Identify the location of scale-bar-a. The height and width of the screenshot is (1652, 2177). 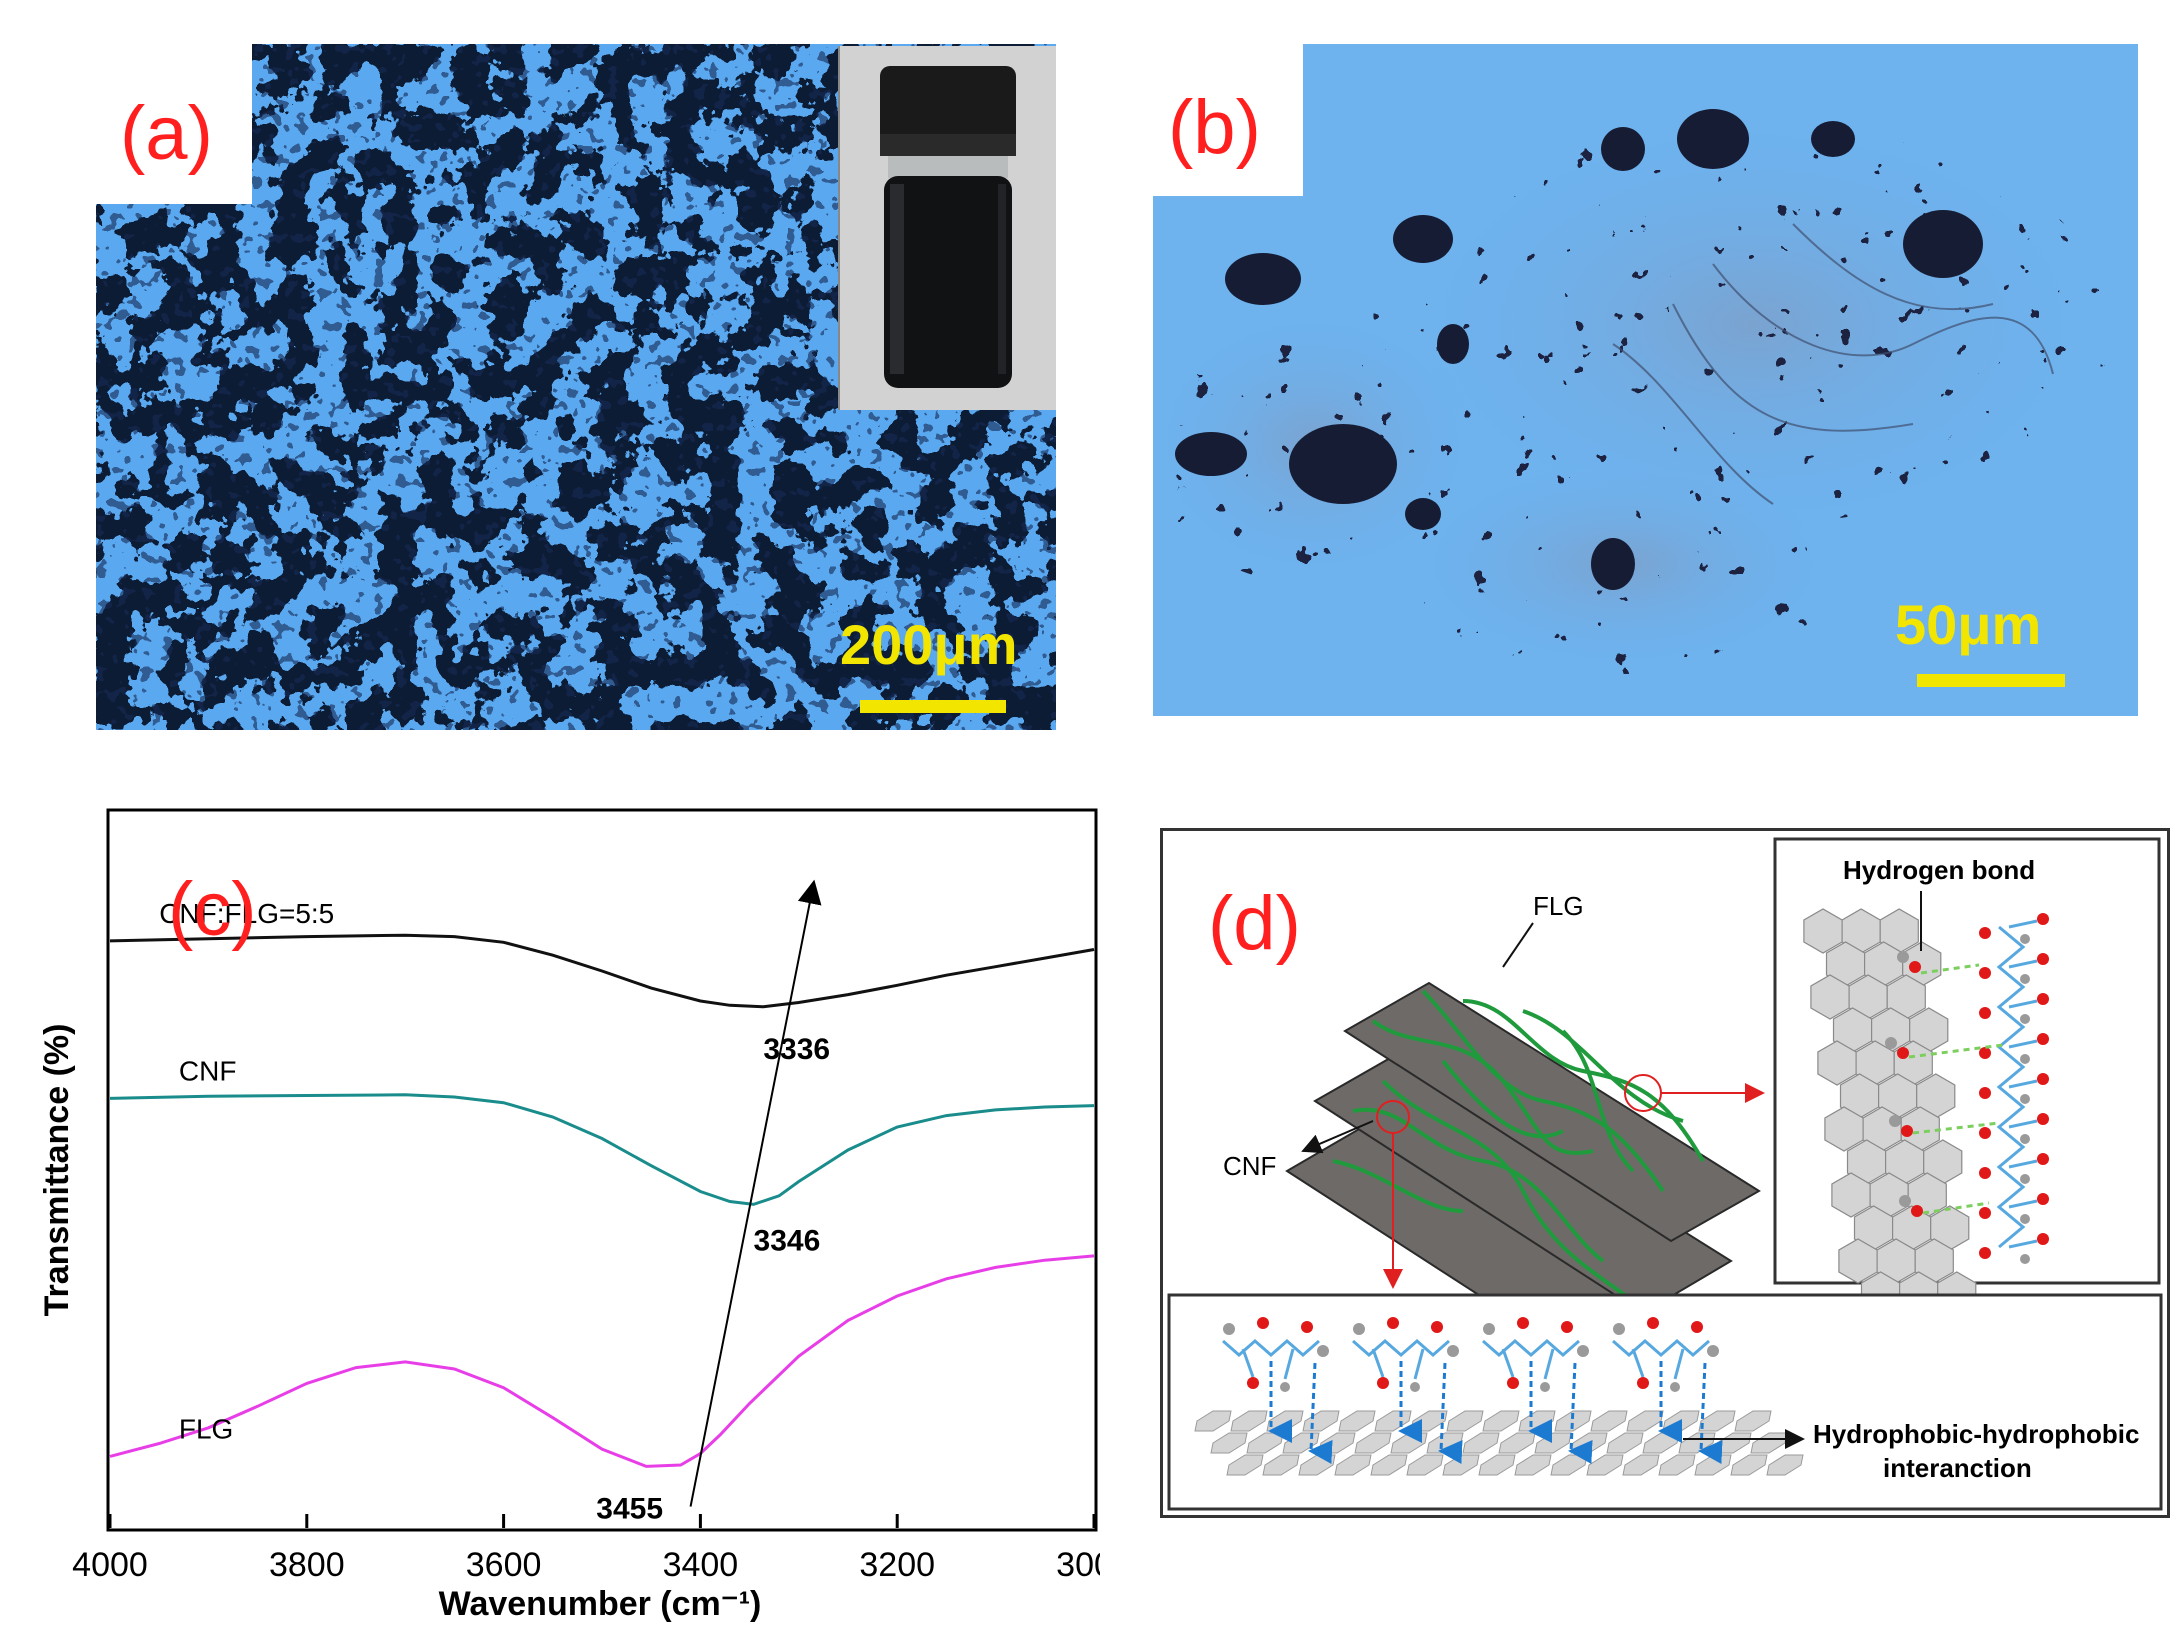
(933, 706).